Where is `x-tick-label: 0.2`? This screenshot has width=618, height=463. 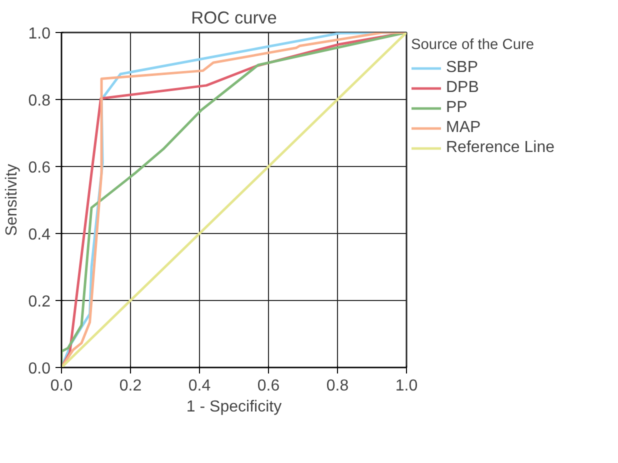
x-tick-label: 0.2 is located at coordinates (130, 386).